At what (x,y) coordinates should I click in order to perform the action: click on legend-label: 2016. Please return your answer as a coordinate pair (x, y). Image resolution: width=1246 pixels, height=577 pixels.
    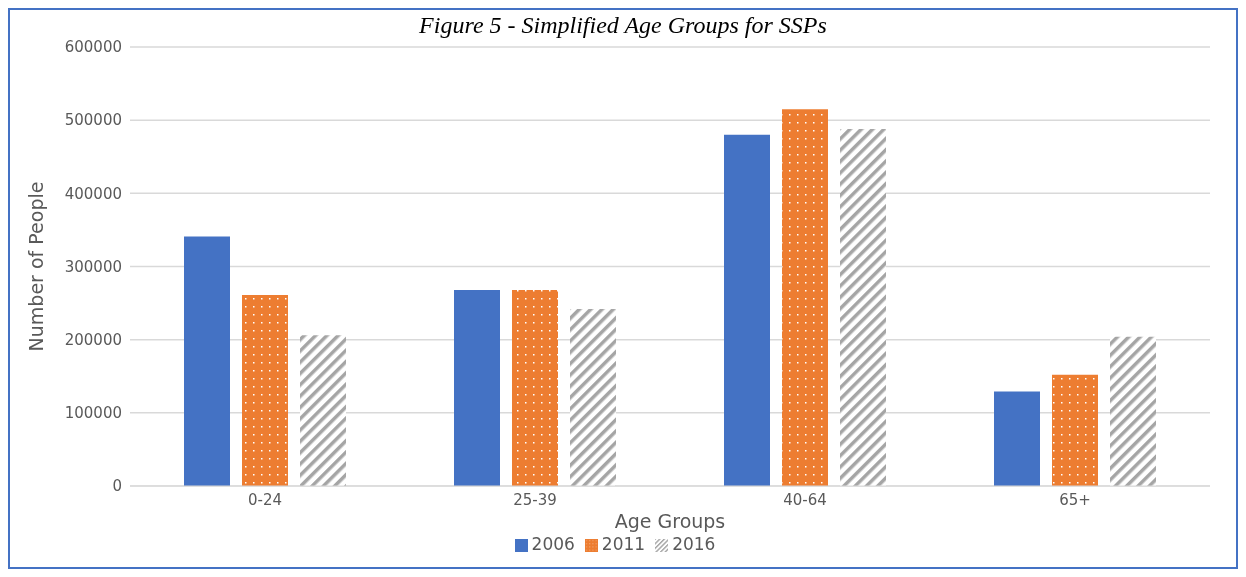
    Looking at the image, I should click on (694, 544).